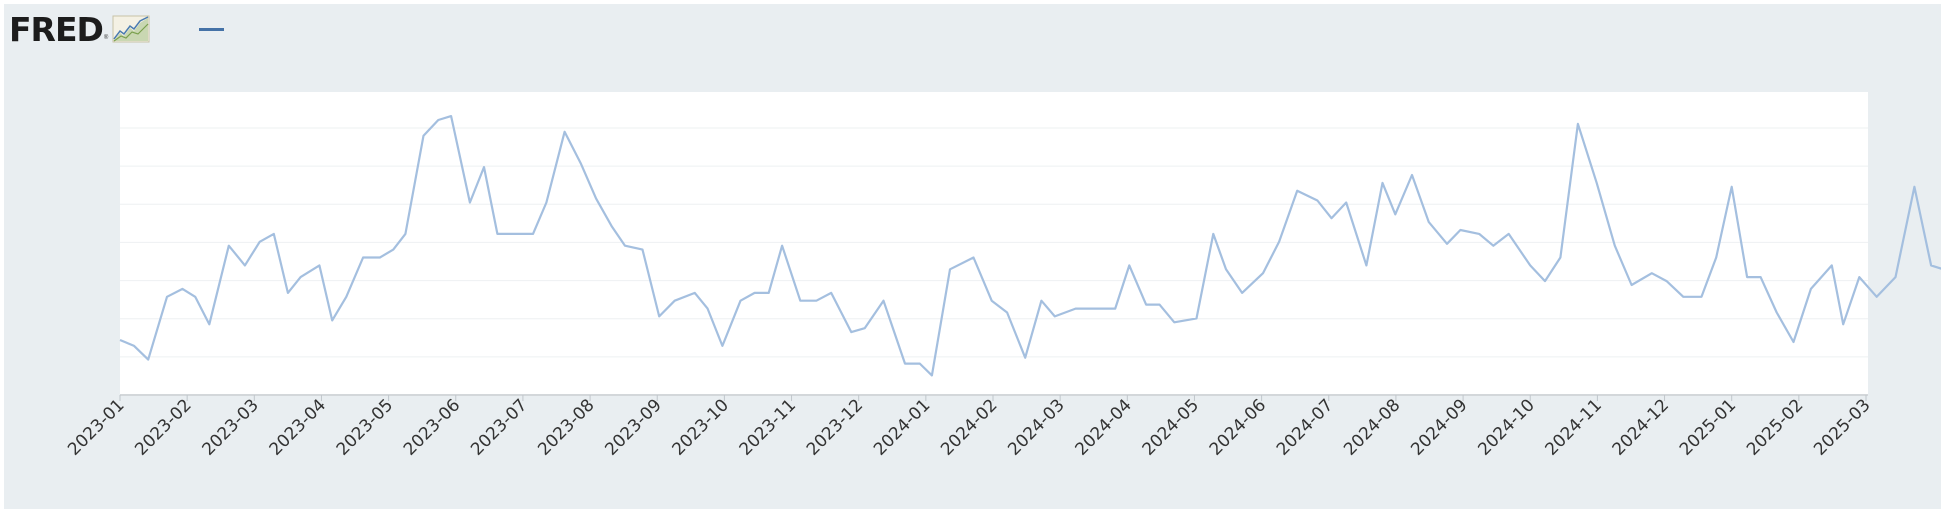 This screenshot has width=1941, height=515. I want to click on x-tick-label: 2024-05, so click(1171, 427).